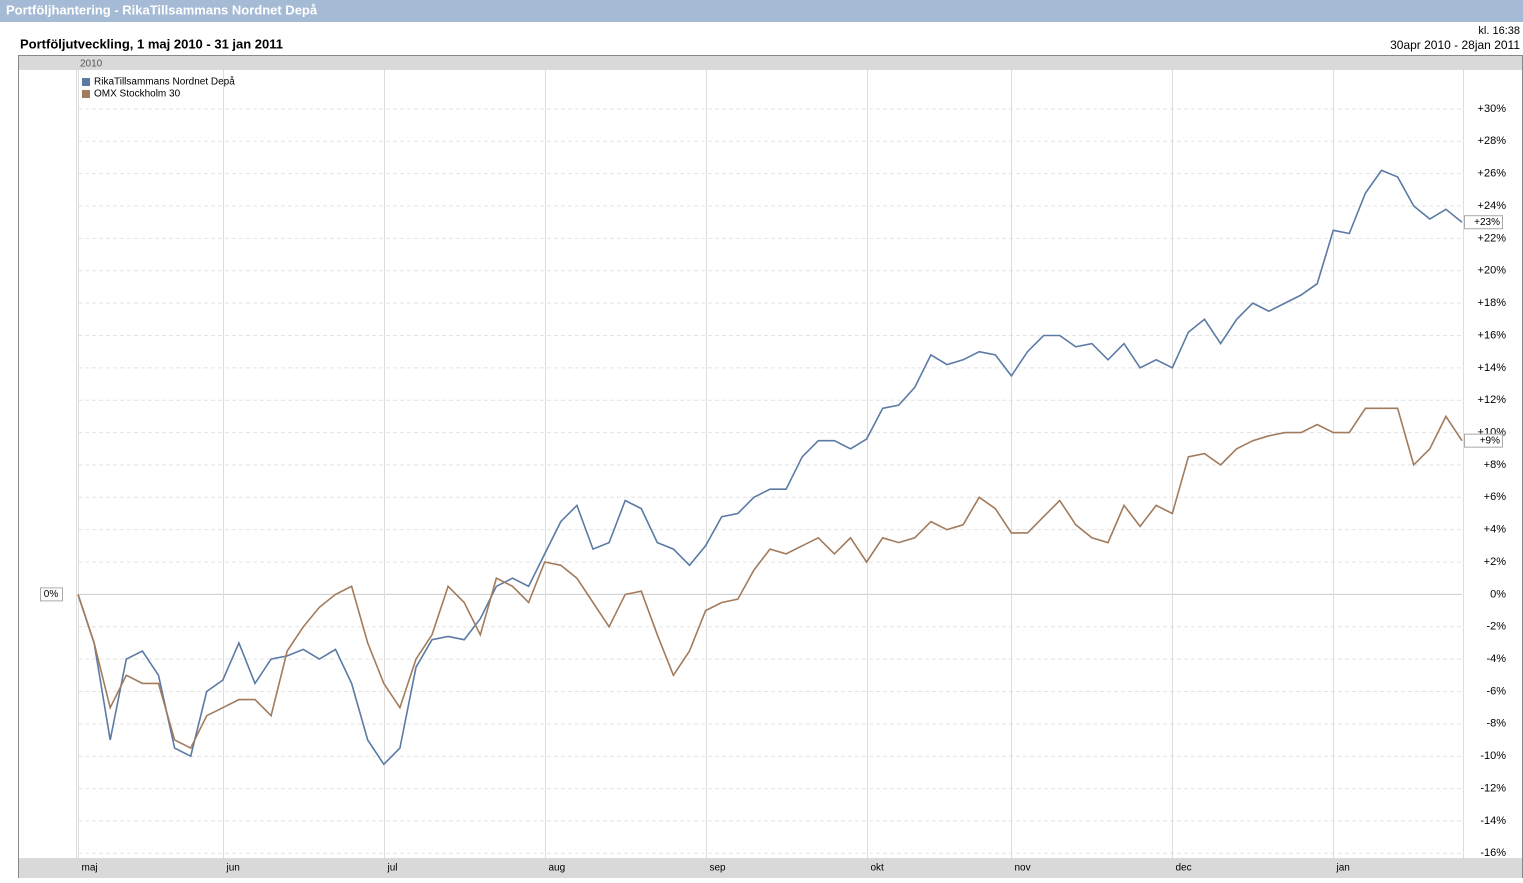 The image size is (1523, 883). Describe the element at coordinates (91, 64) in the screenshot. I see `year-label: 2010` at that location.